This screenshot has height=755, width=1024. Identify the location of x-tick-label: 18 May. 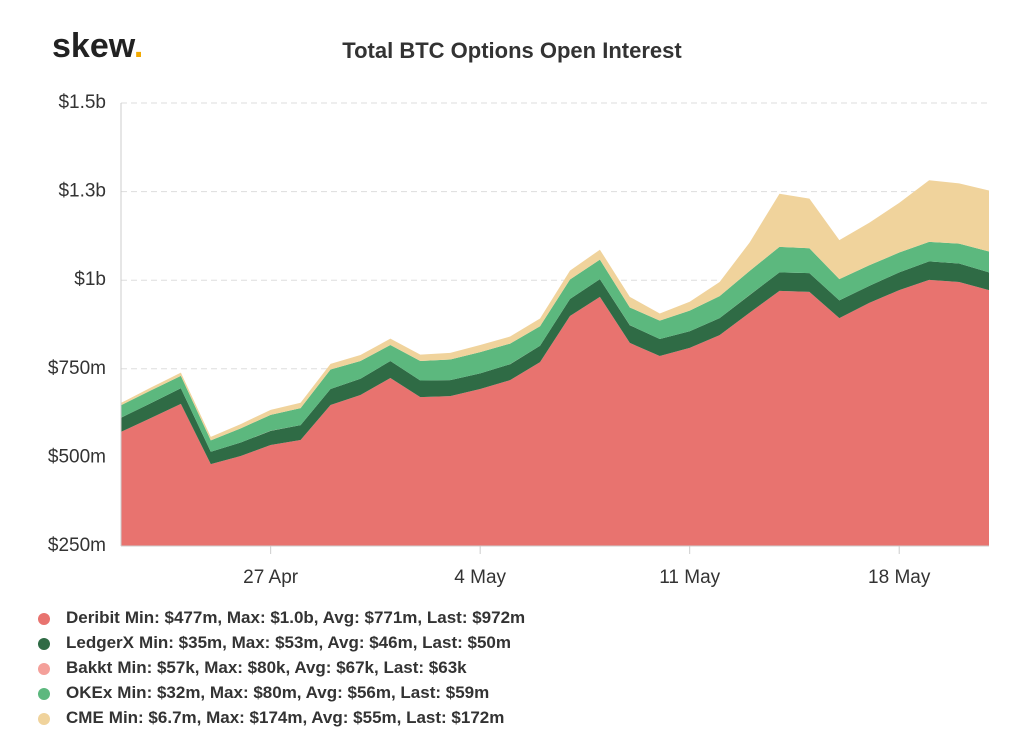
(899, 577).